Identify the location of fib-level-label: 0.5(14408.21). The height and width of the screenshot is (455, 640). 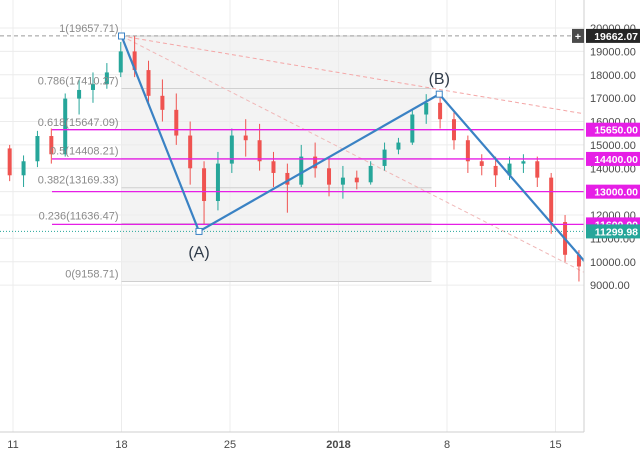
(84, 152).